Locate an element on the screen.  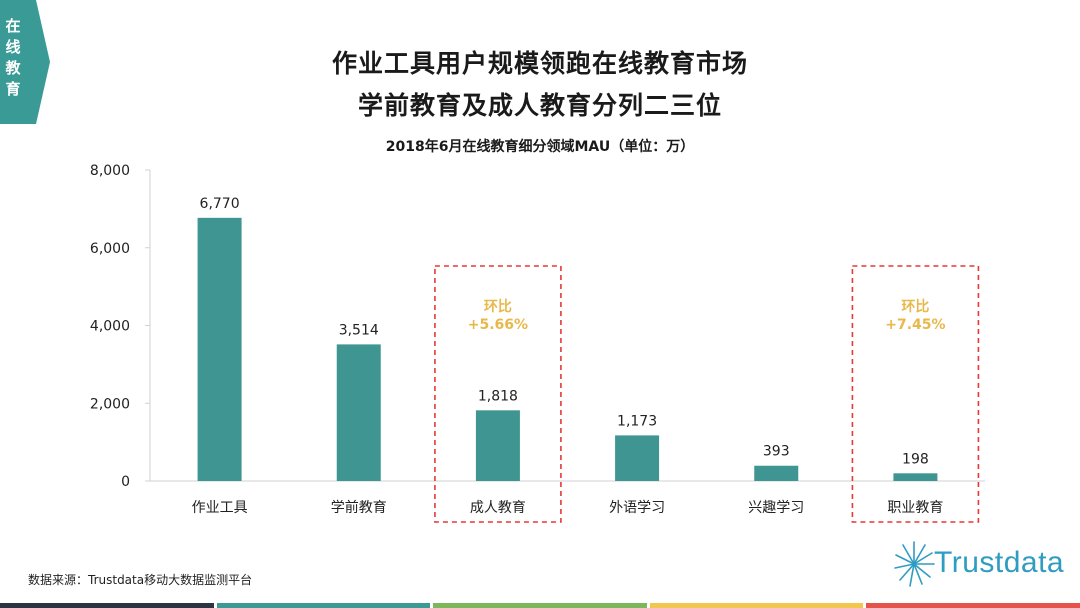
mom-value: +7.45% is located at coordinates (915, 325).